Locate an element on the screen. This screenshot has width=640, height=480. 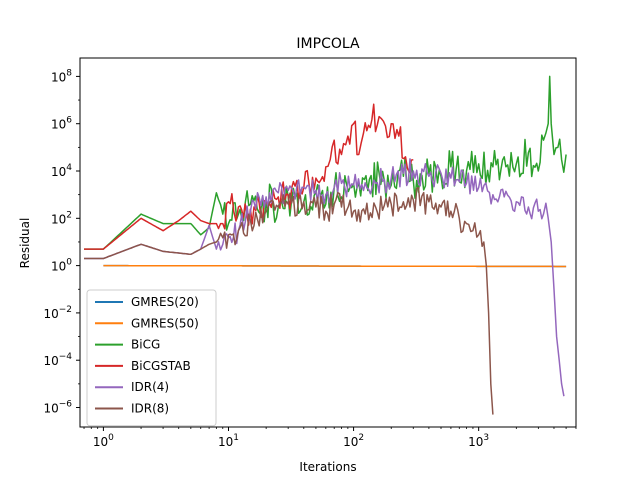
x-tick-label: 10⁰ is located at coordinates (103, 441).